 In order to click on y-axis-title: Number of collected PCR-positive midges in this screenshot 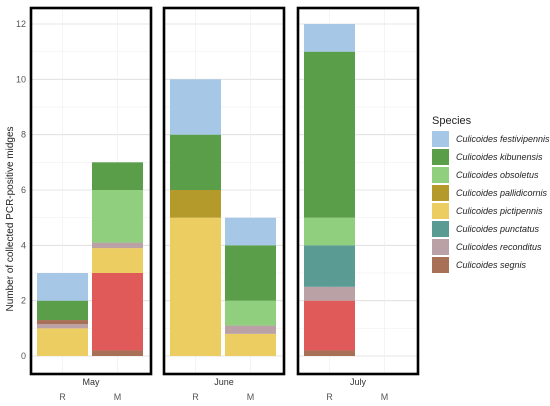, I will do `click(10, 218)`.